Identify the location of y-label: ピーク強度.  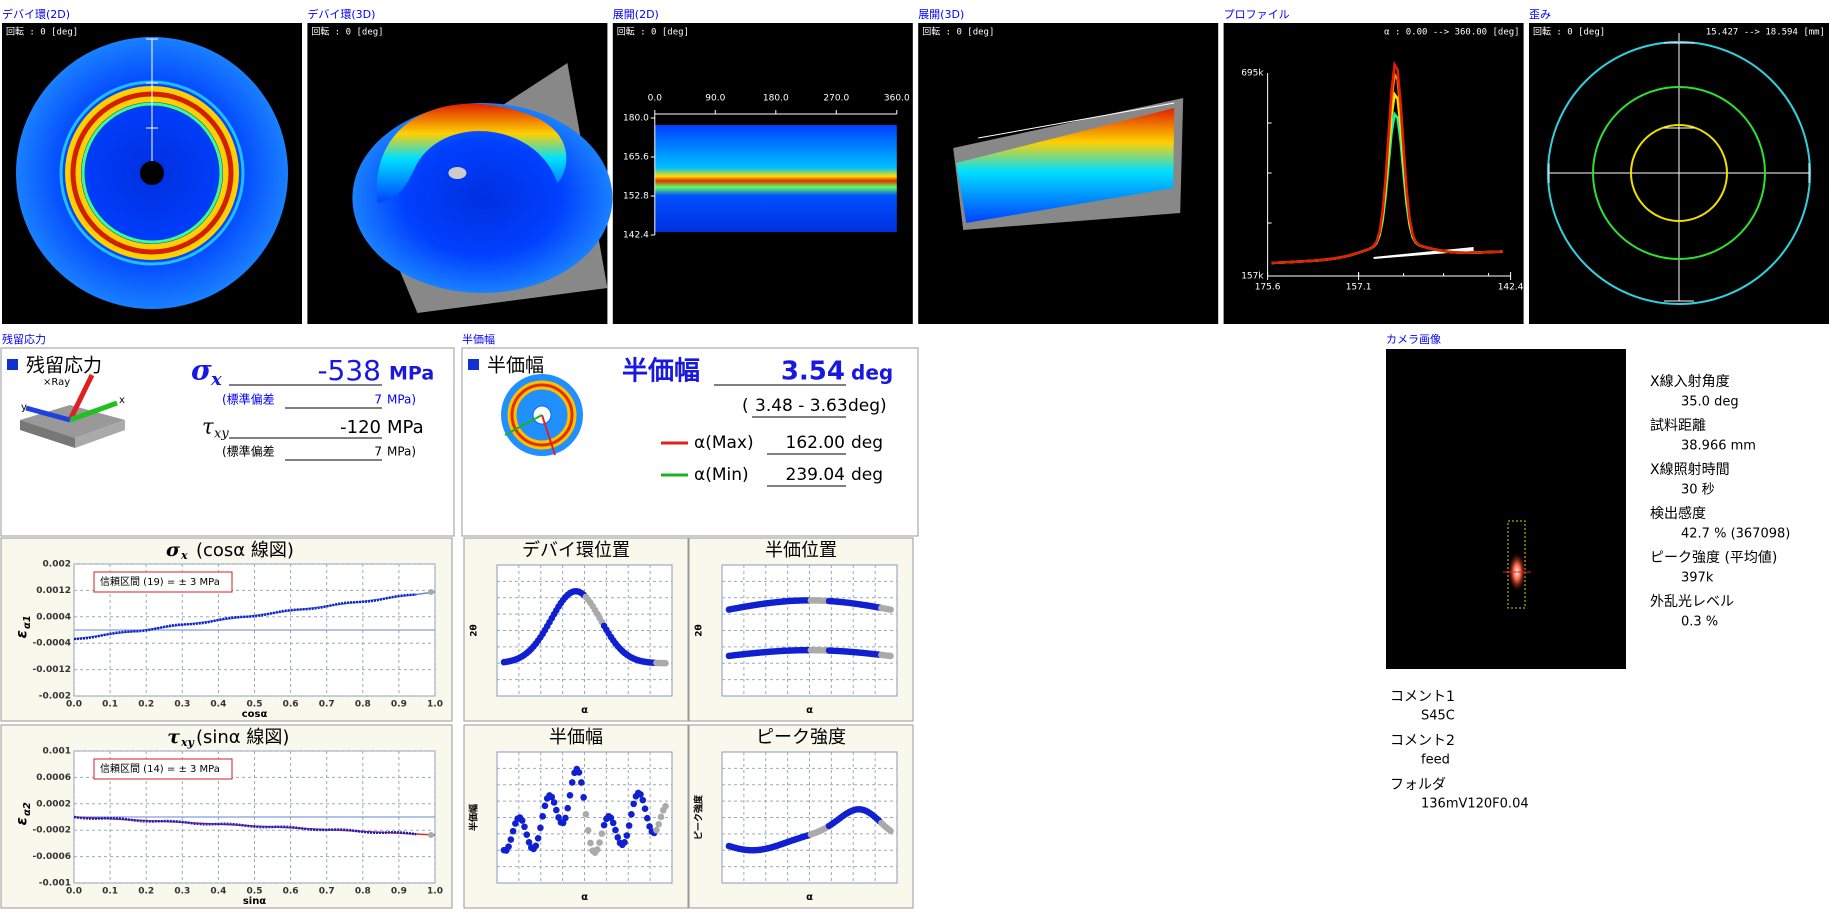
(699, 817).